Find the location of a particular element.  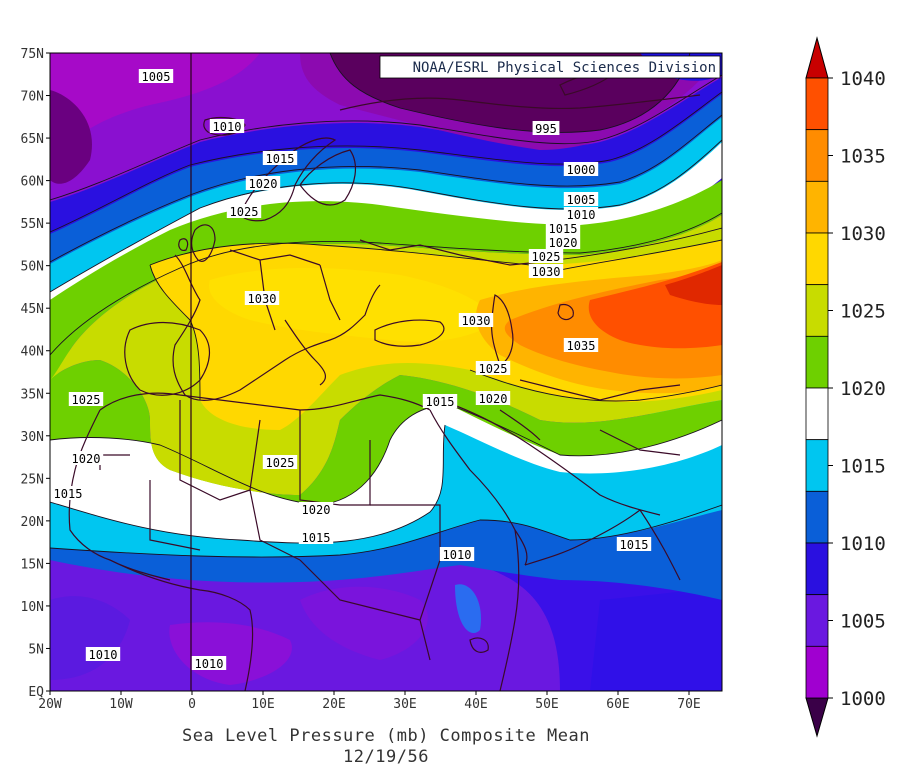

colorbar-label: 1025 is located at coordinates (863, 312).